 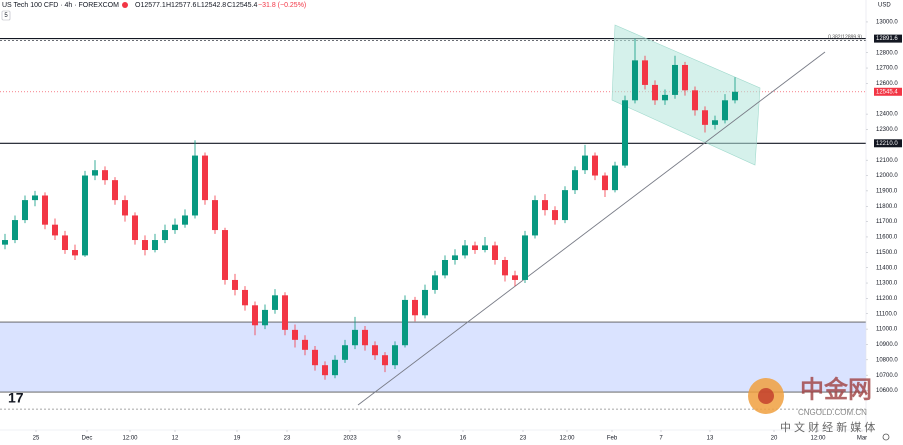 I want to click on y-tick-label: 13000.0, so click(x=887, y=23).